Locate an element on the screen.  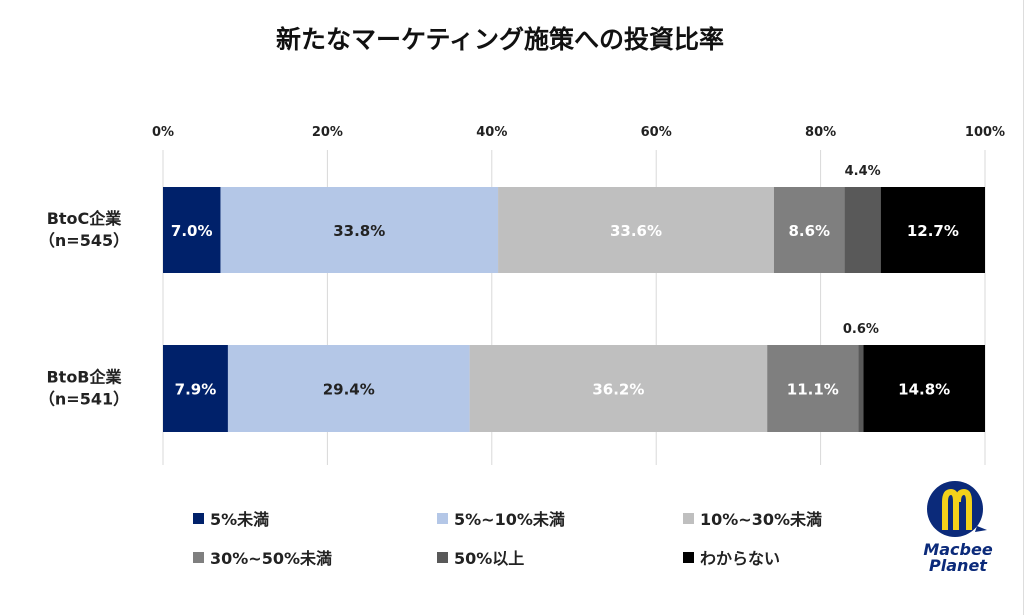
legend-label: 50%以上 is located at coordinates (489, 558).